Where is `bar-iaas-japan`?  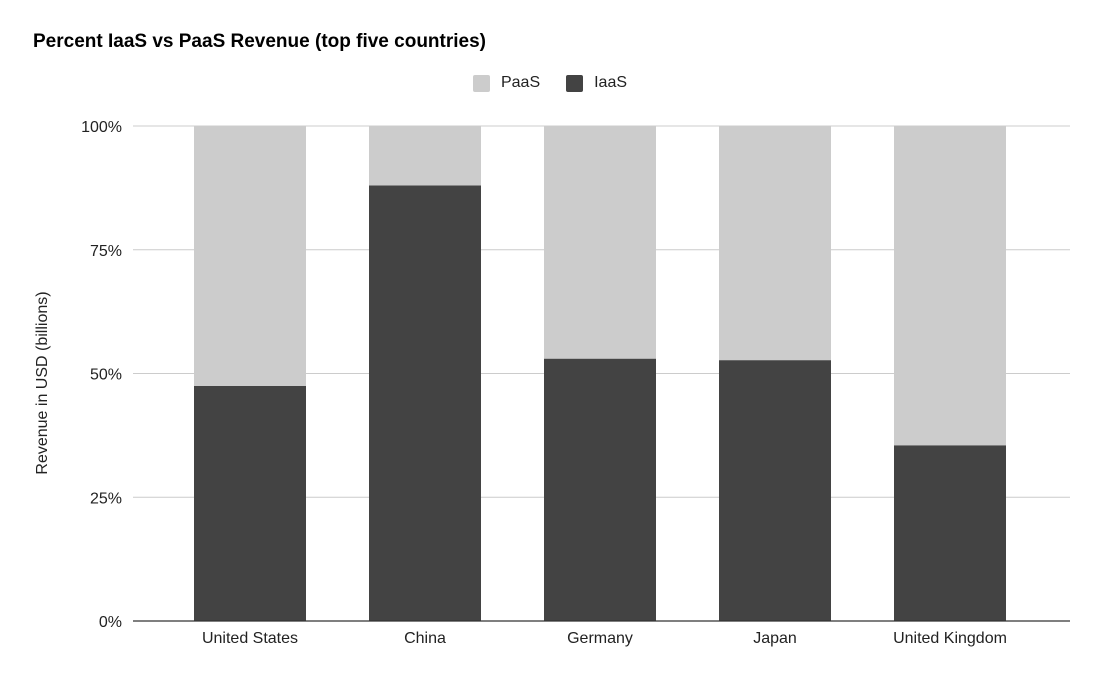
bar-iaas-japan is located at coordinates (775, 490).